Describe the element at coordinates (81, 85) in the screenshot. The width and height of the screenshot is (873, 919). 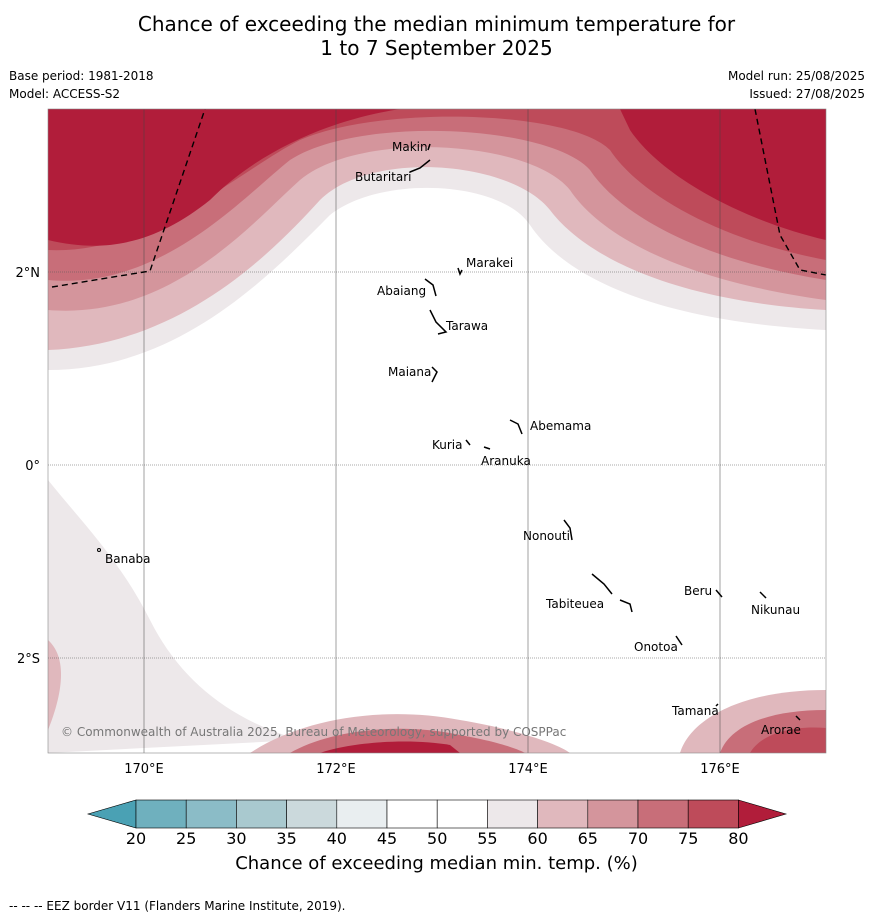
I see `meta-left: Base period: 1981-2018 Model: ACCESS-S2` at that location.